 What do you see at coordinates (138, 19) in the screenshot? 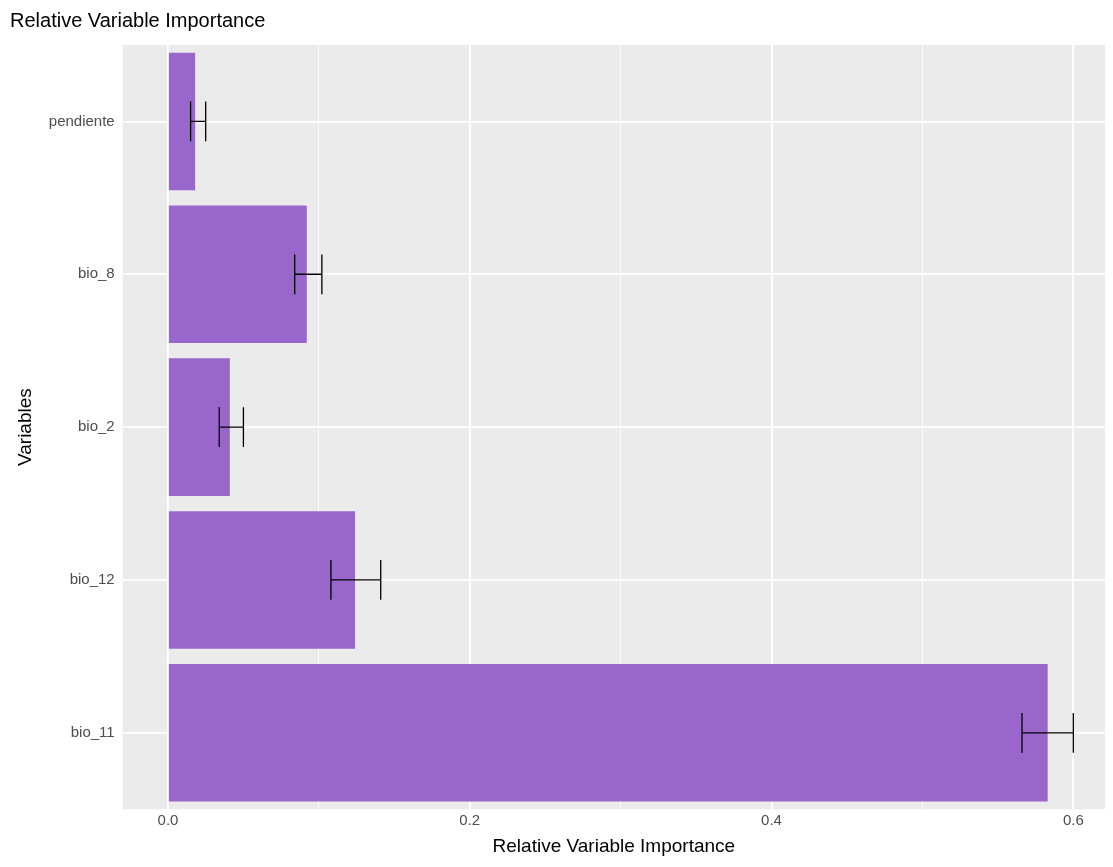
I see `chart-title: Relative Variable Importance` at bounding box center [138, 19].